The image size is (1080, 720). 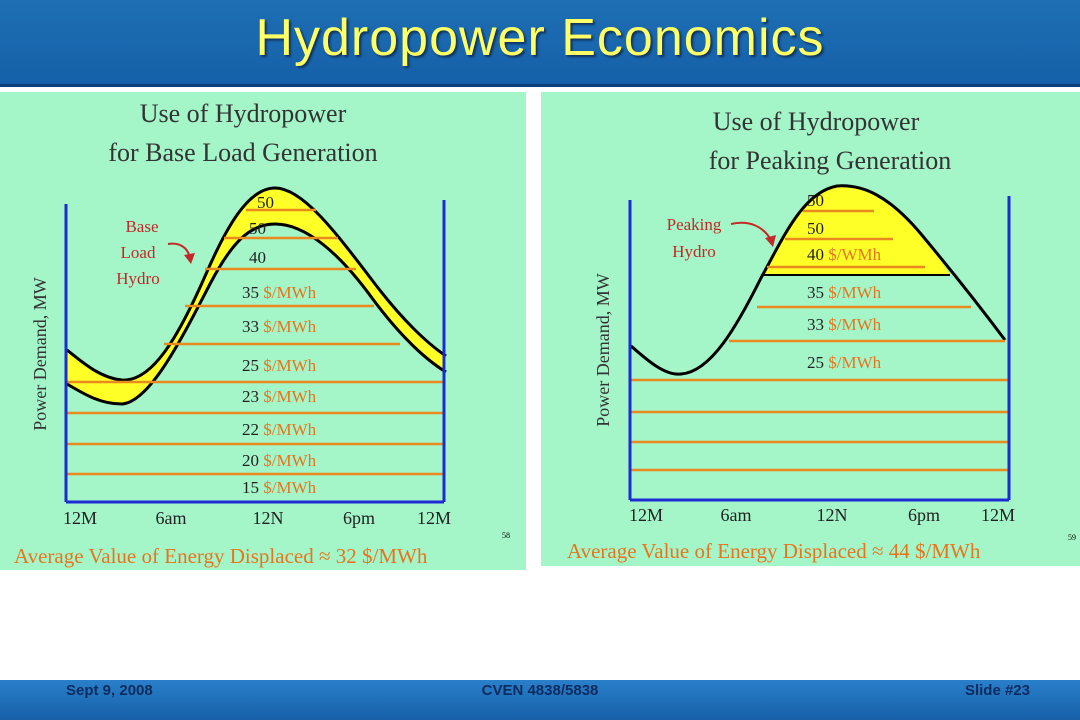 I want to click on right-price-label: 40 $/WMh, so click(x=844, y=254).